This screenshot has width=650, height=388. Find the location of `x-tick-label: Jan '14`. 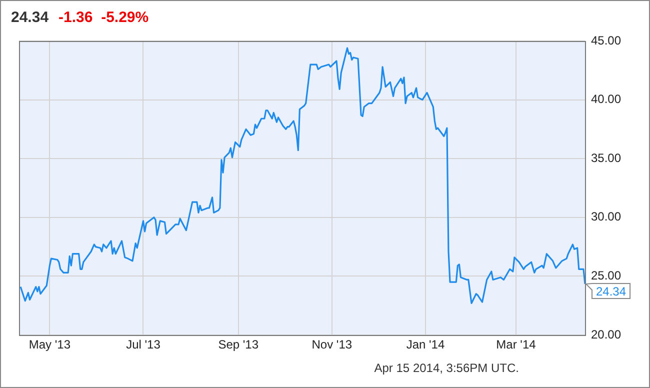

x-tick-label: Jan '14 is located at coordinates (425, 345).